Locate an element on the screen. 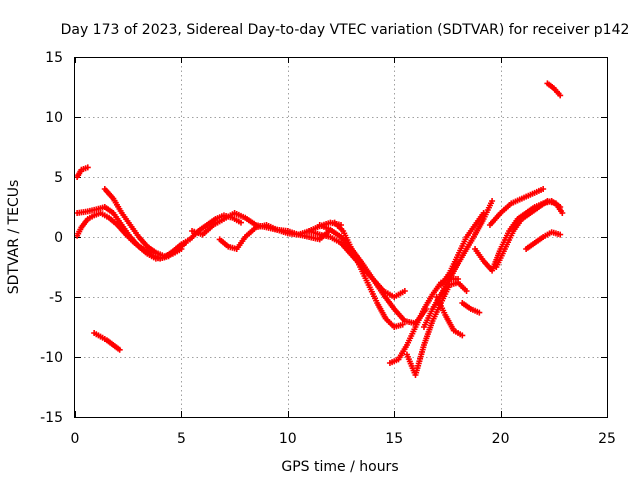  series-track-r is located at coordinates (529, 234).